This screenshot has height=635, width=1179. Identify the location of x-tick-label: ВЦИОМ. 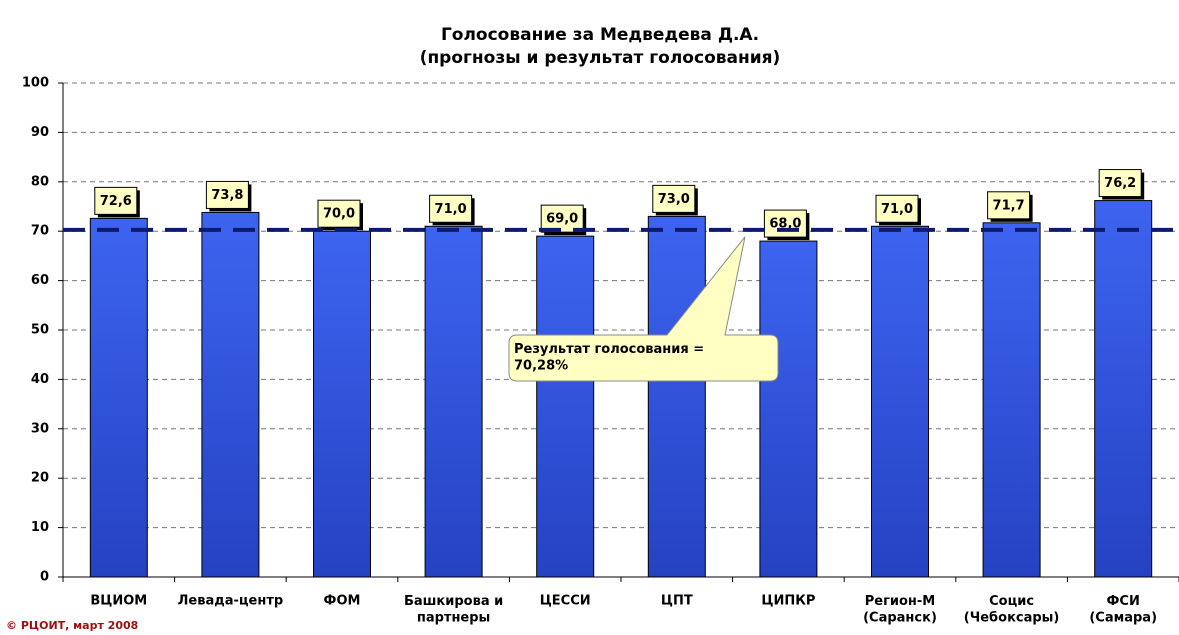
(118, 601).